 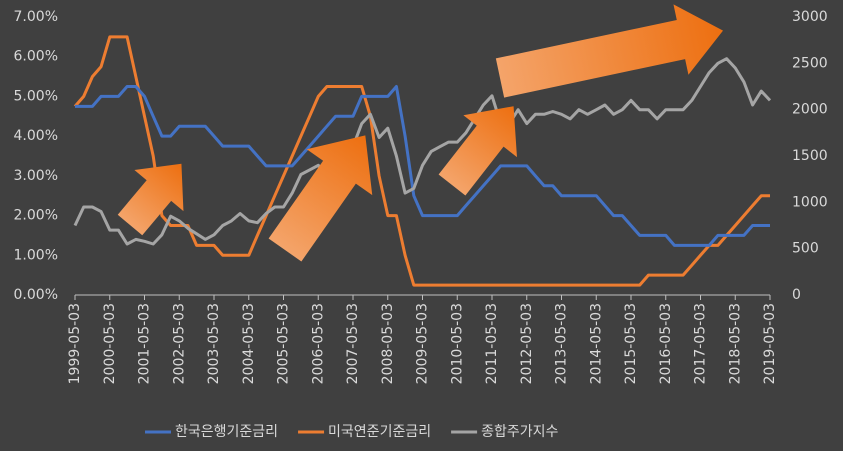 I want to click on x-tick-label: 2002-05-03, so click(x=179, y=343).